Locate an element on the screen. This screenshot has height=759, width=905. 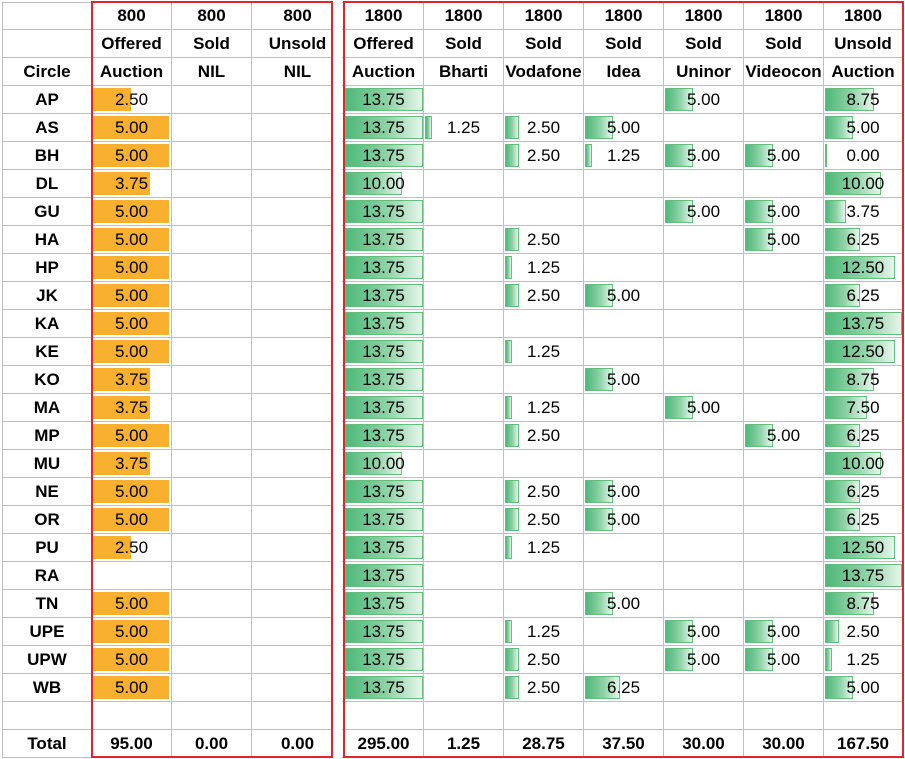
circle-label: NE is located at coordinates (47, 492).